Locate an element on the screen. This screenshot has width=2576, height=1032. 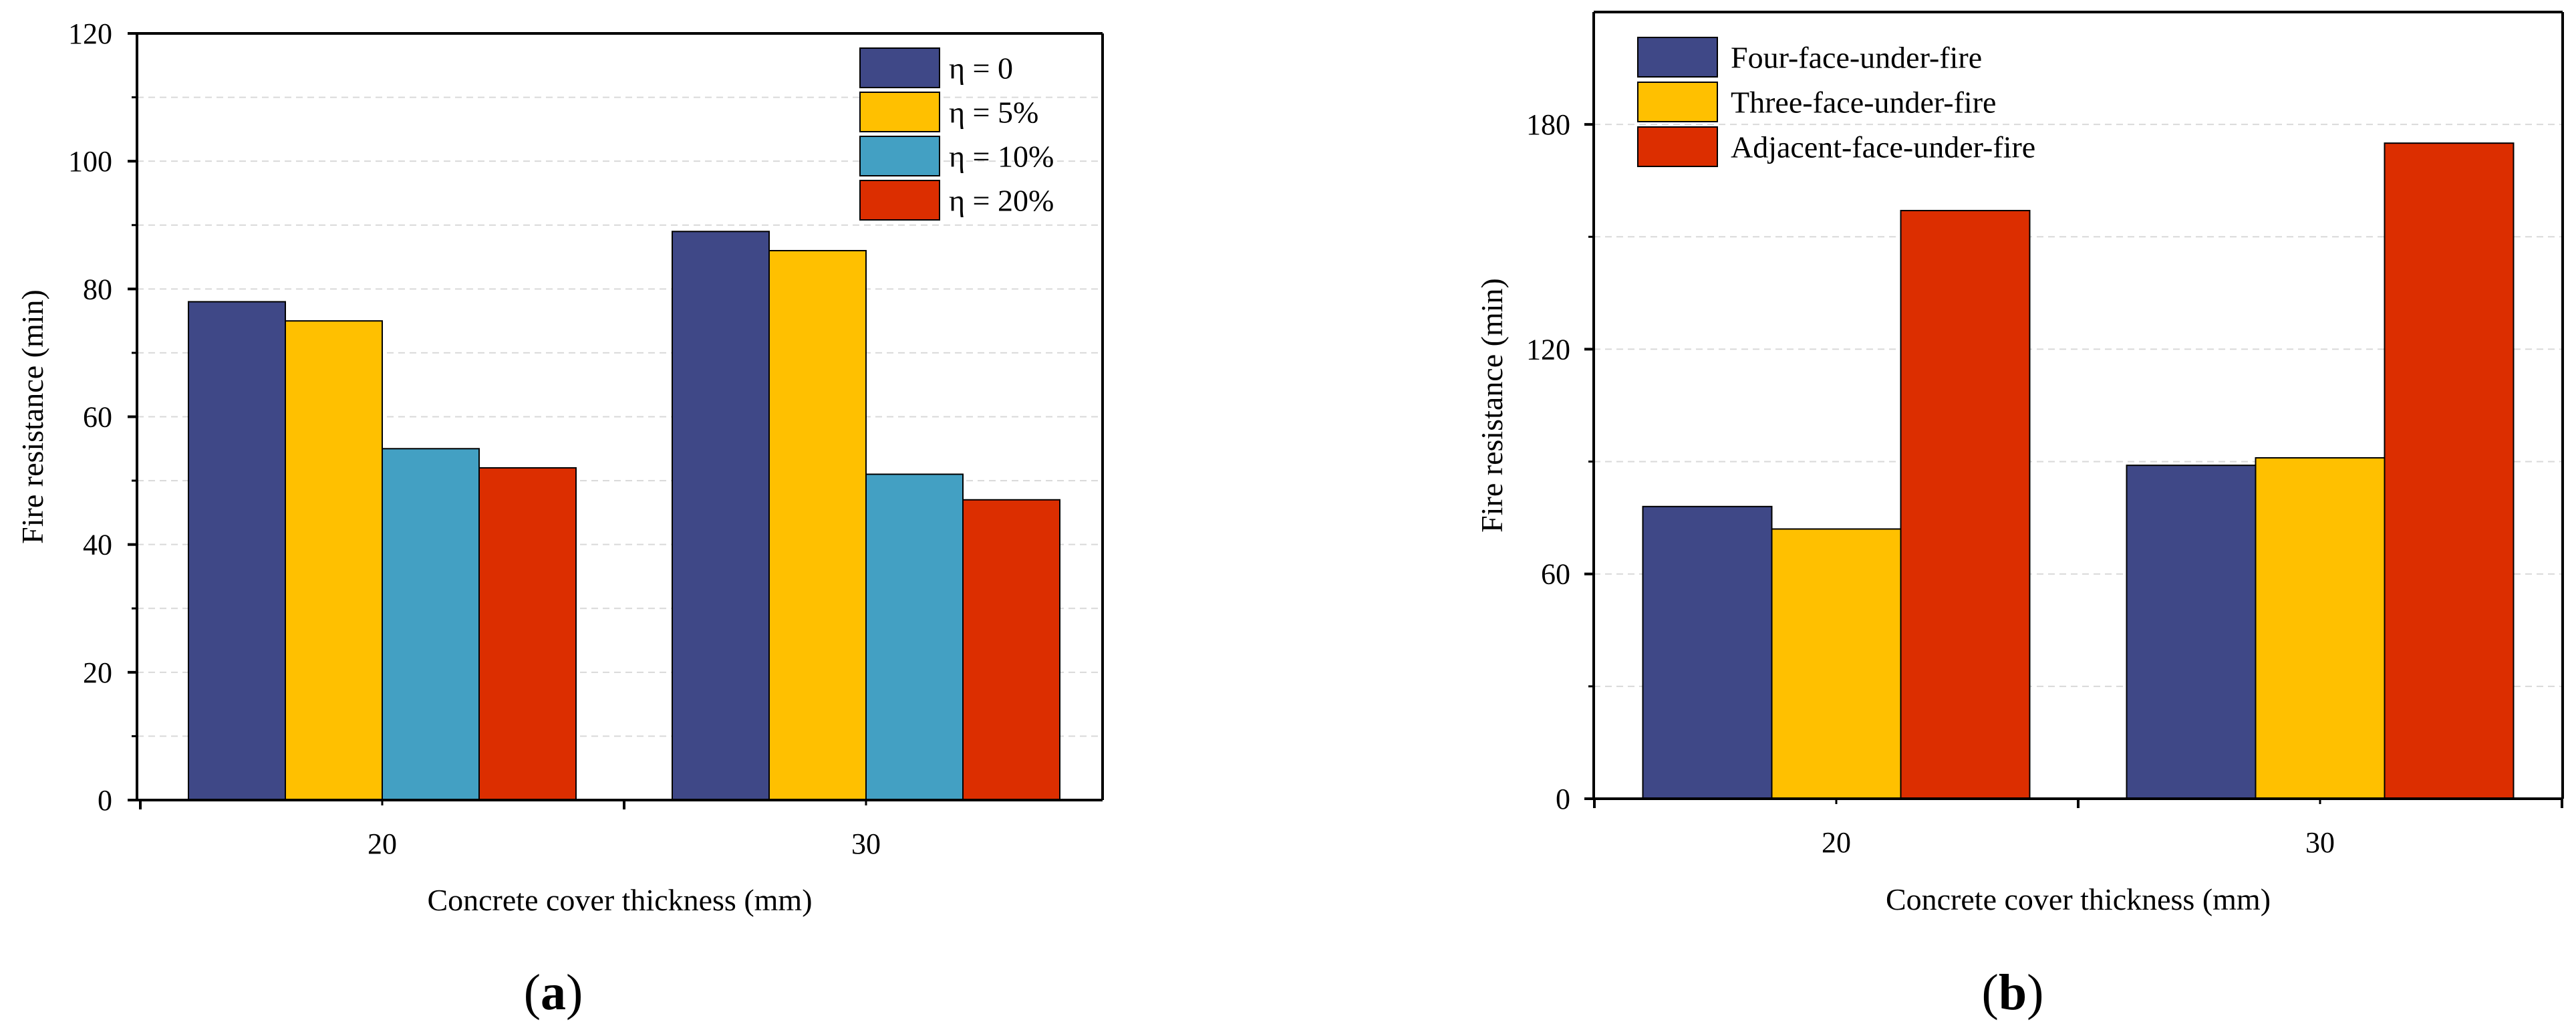
y-tick-label: 40 is located at coordinates (97, 545).